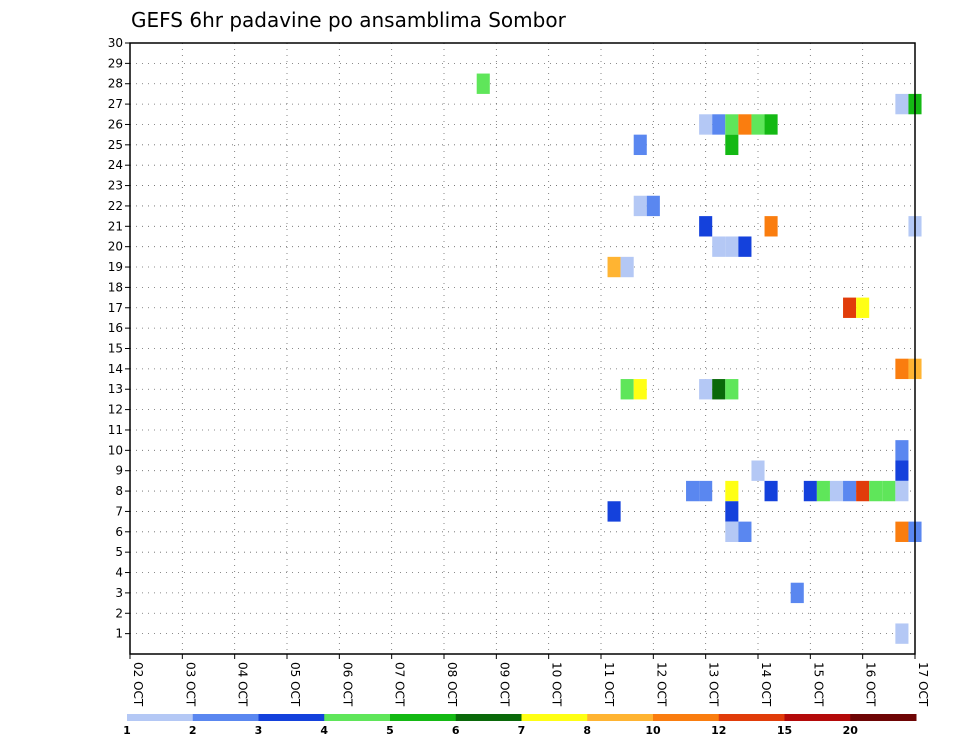 The image size is (960, 742). What do you see at coordinates (119, 613) in the screenshot?
I see `y-tick-label: 2` at bounding box center [119, 613].